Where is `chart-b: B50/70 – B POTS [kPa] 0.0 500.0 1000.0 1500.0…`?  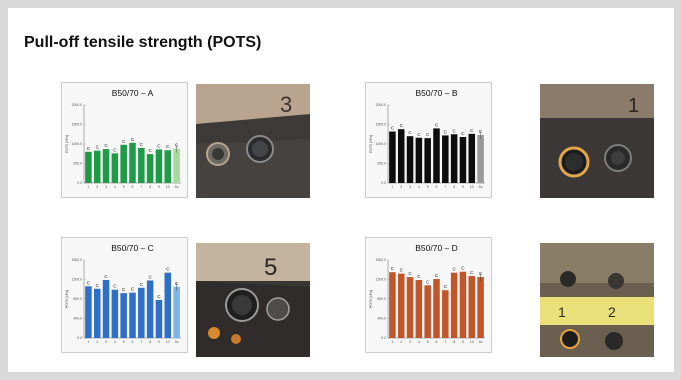 chart-b: B50/70 – B POTS [kPa] 0.0 500.0 1000.0 1500.0… is located at coordinates (427, 138).